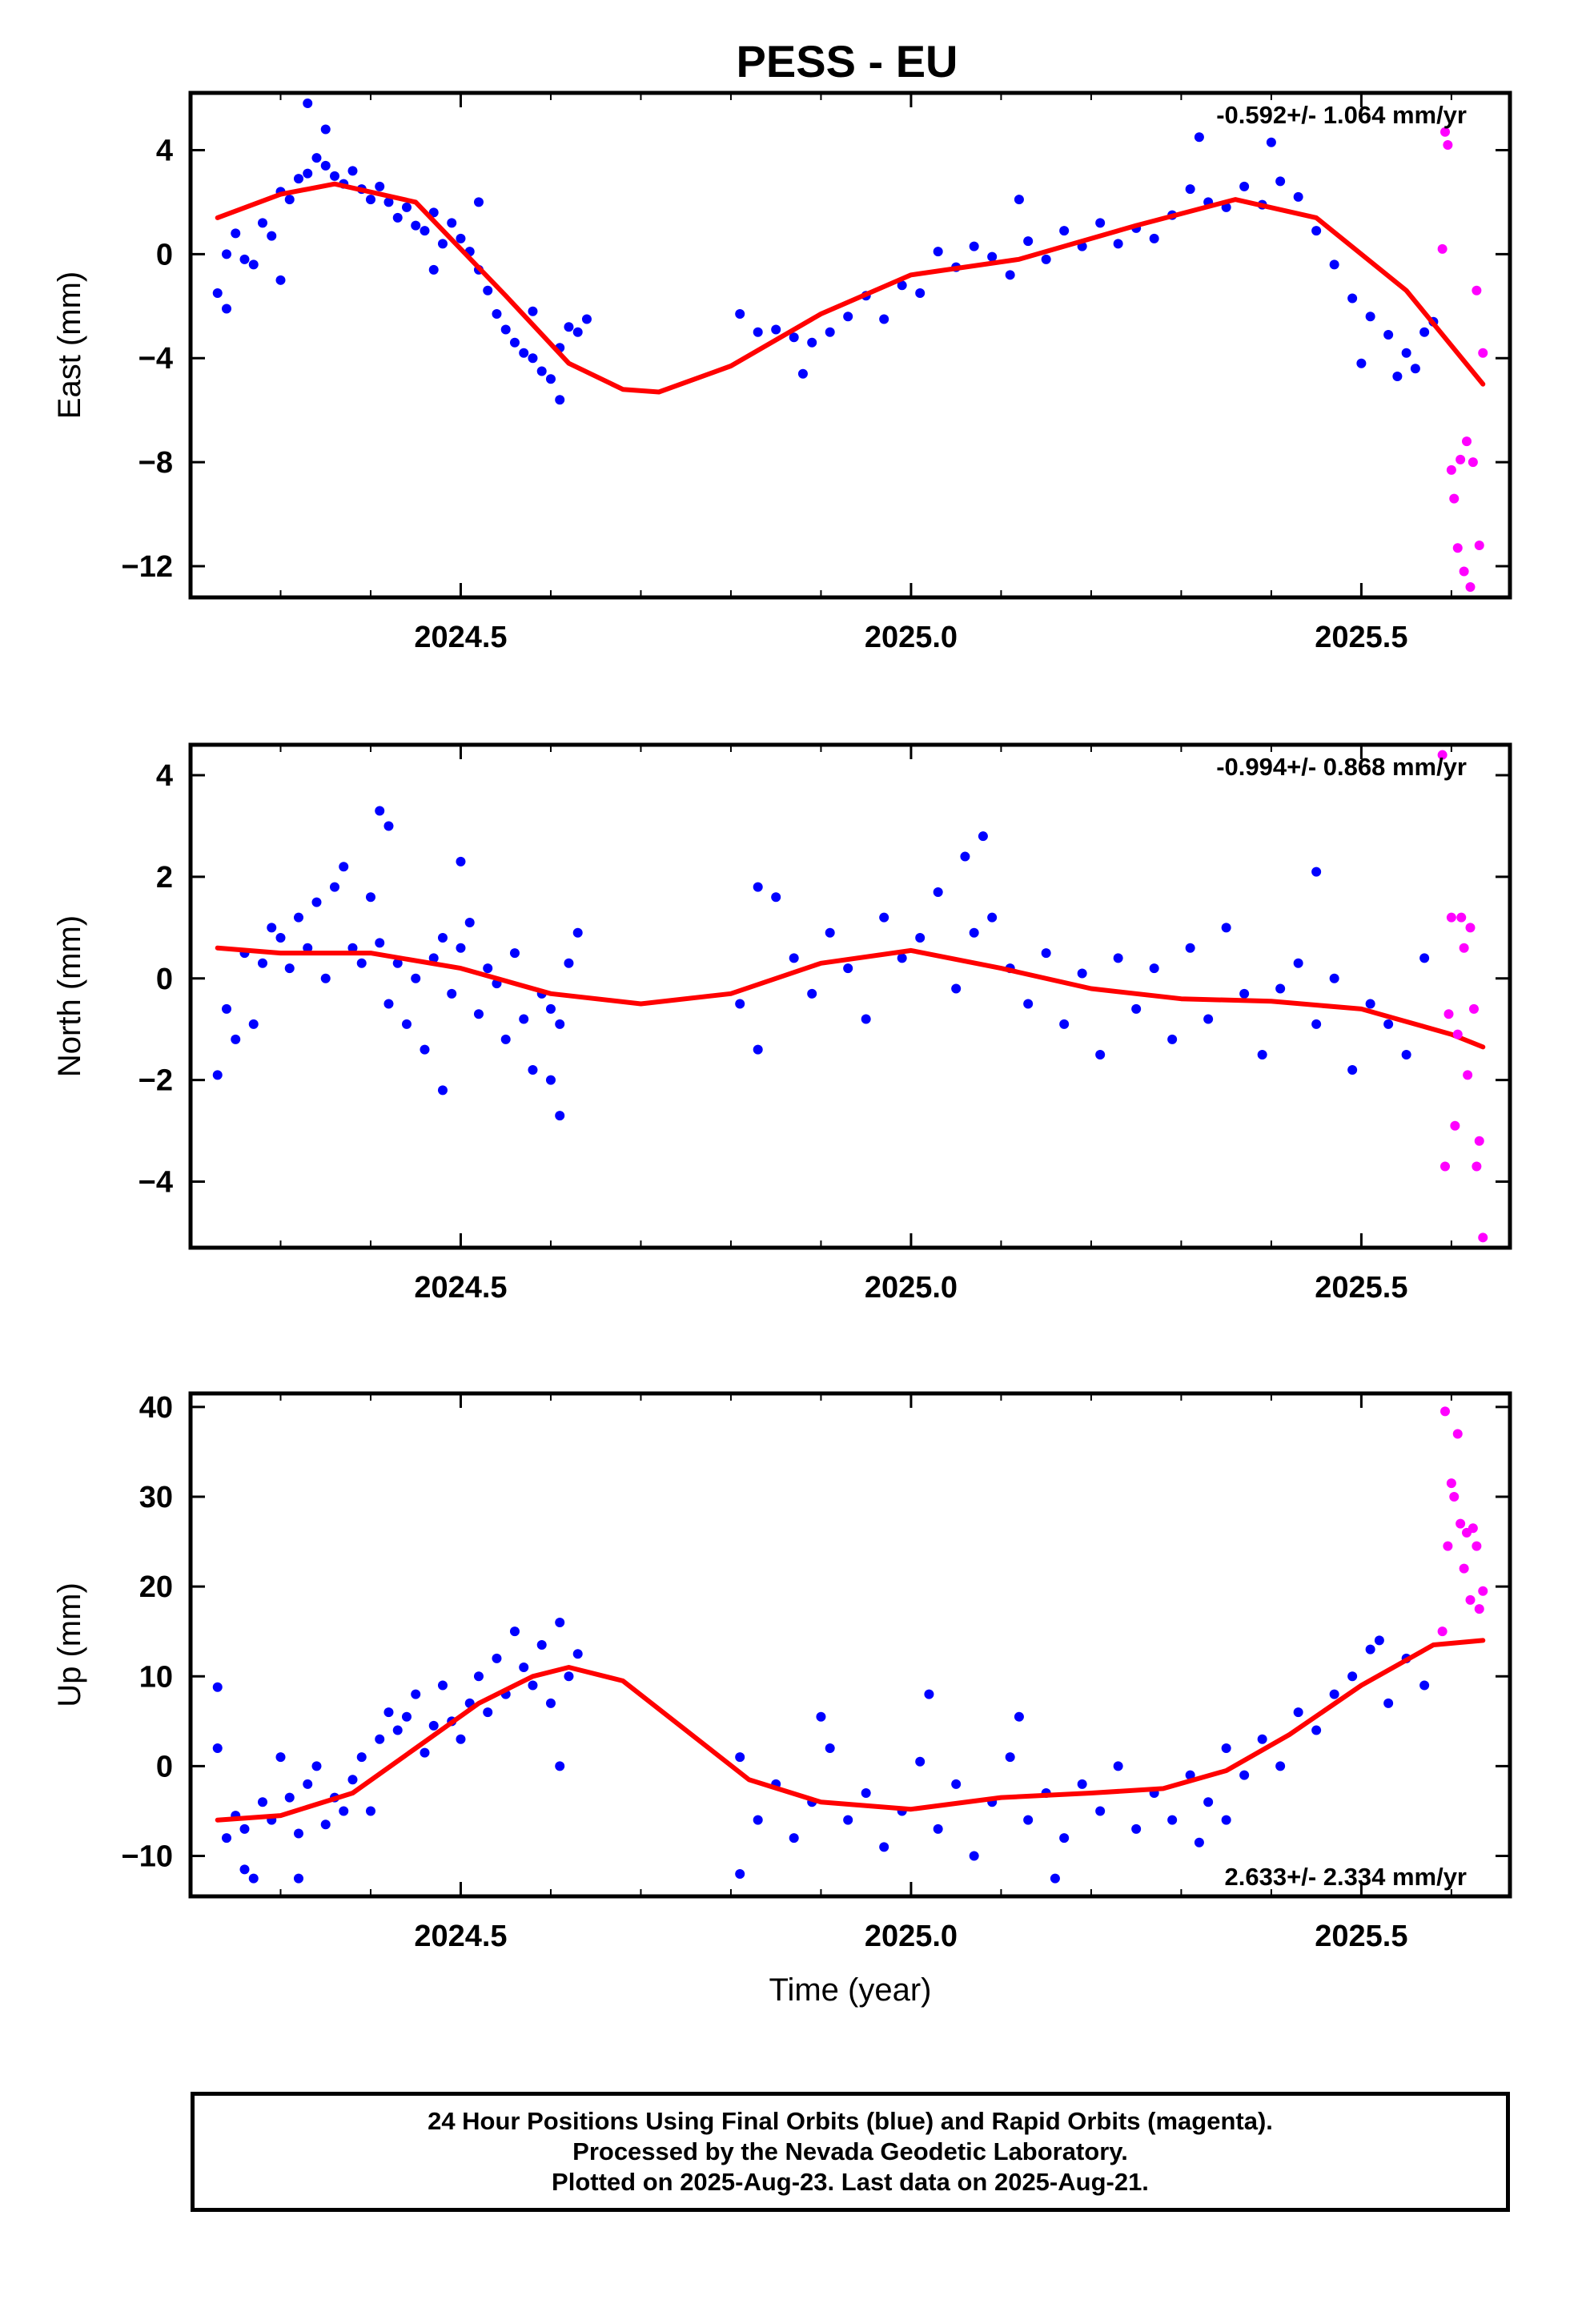 The width and height of the screenshot is (1582, 2324). I want to click on up-x-tick-label: 2025.5, so click(1361, 1936).